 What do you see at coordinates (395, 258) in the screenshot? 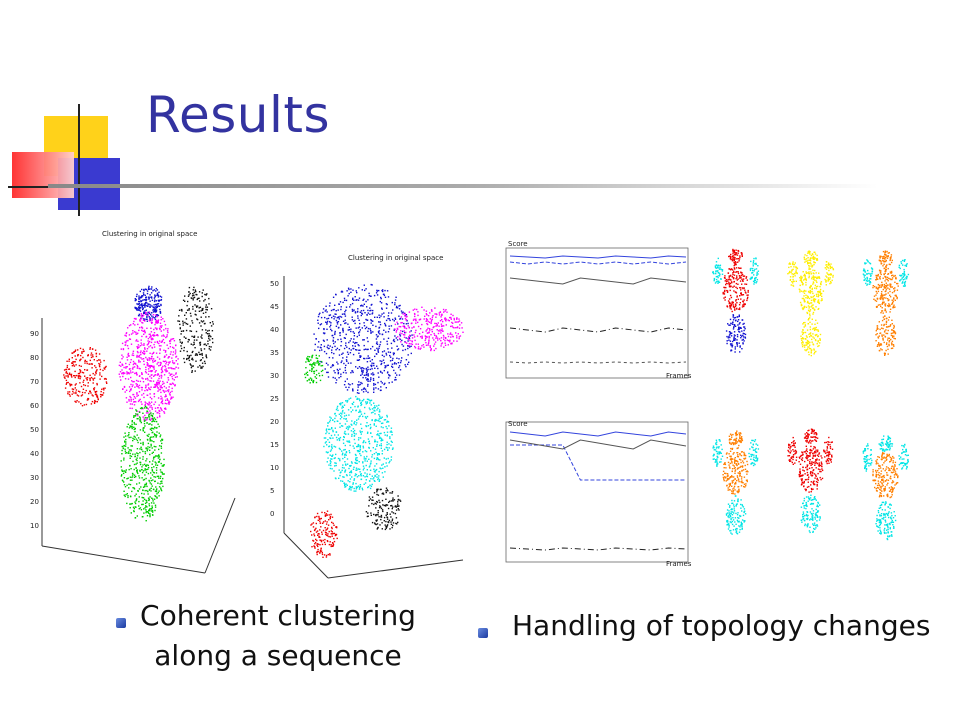
I see `plot-title-2: Clustering in original space` at bounding box center [395, 258].